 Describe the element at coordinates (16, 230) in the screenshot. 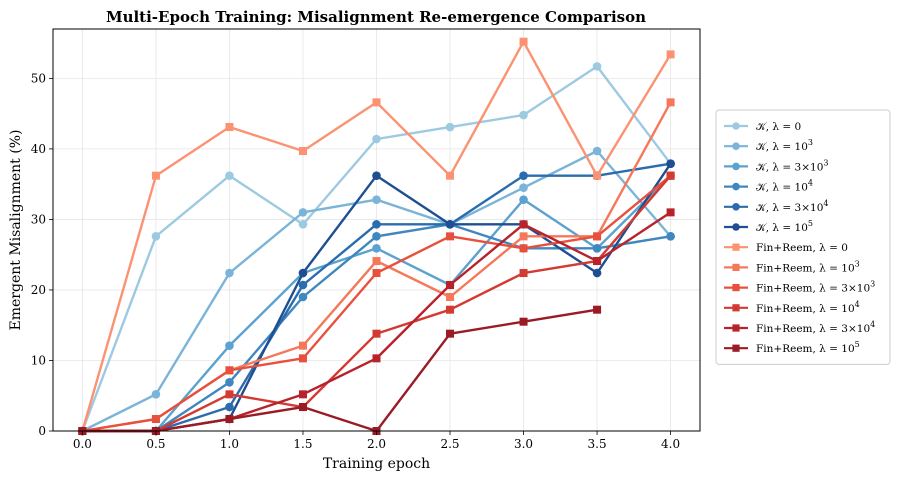

I see `y-axis-label: Emergent Misalignment (%)` at that location.